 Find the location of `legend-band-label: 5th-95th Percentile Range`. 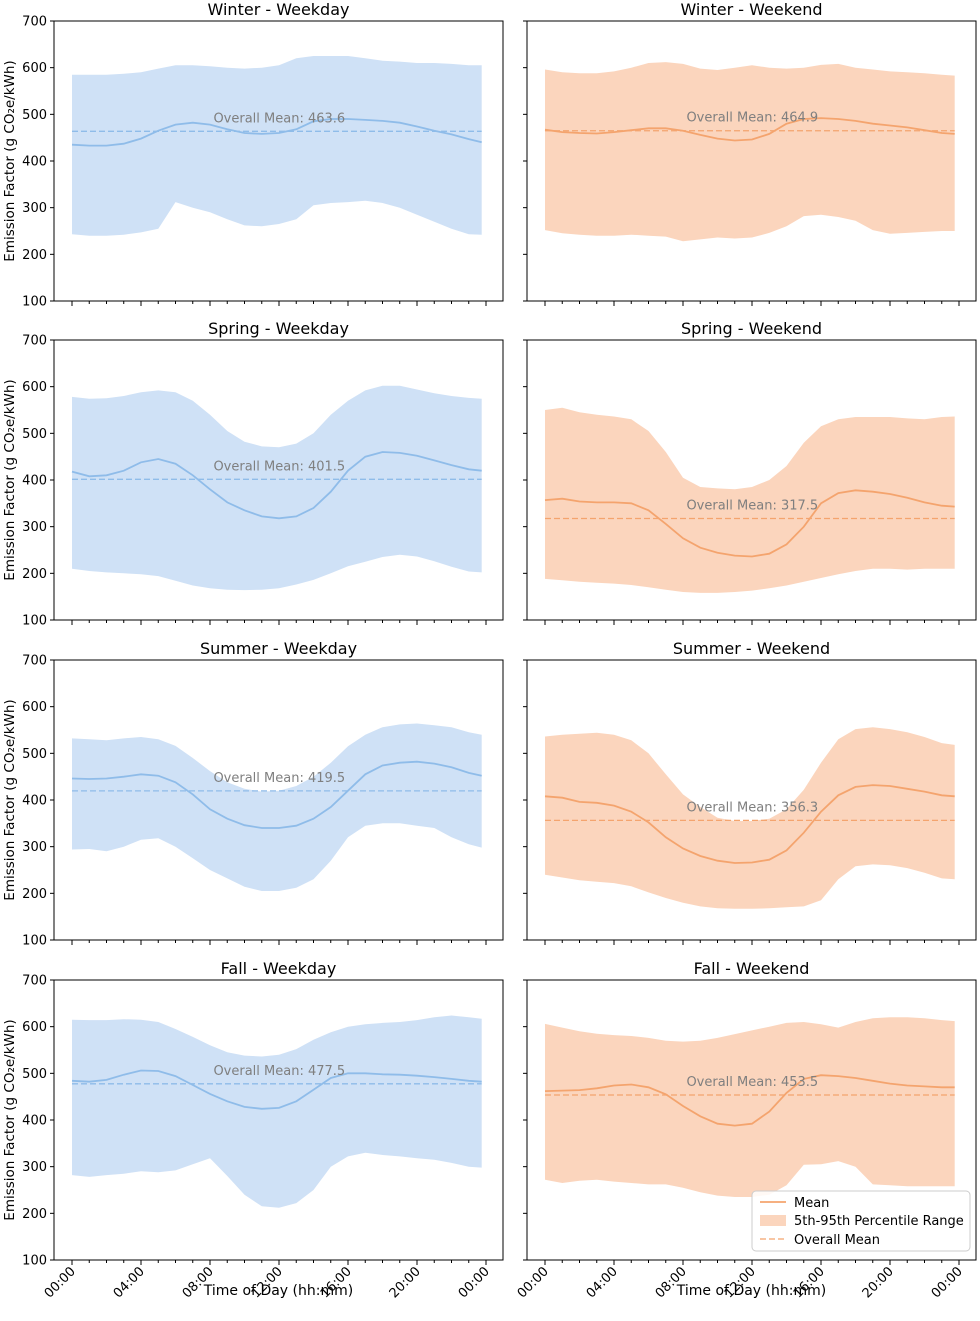

legend-band-label: 5th-95th Percentile Range is located at coordinates (879, 1221).